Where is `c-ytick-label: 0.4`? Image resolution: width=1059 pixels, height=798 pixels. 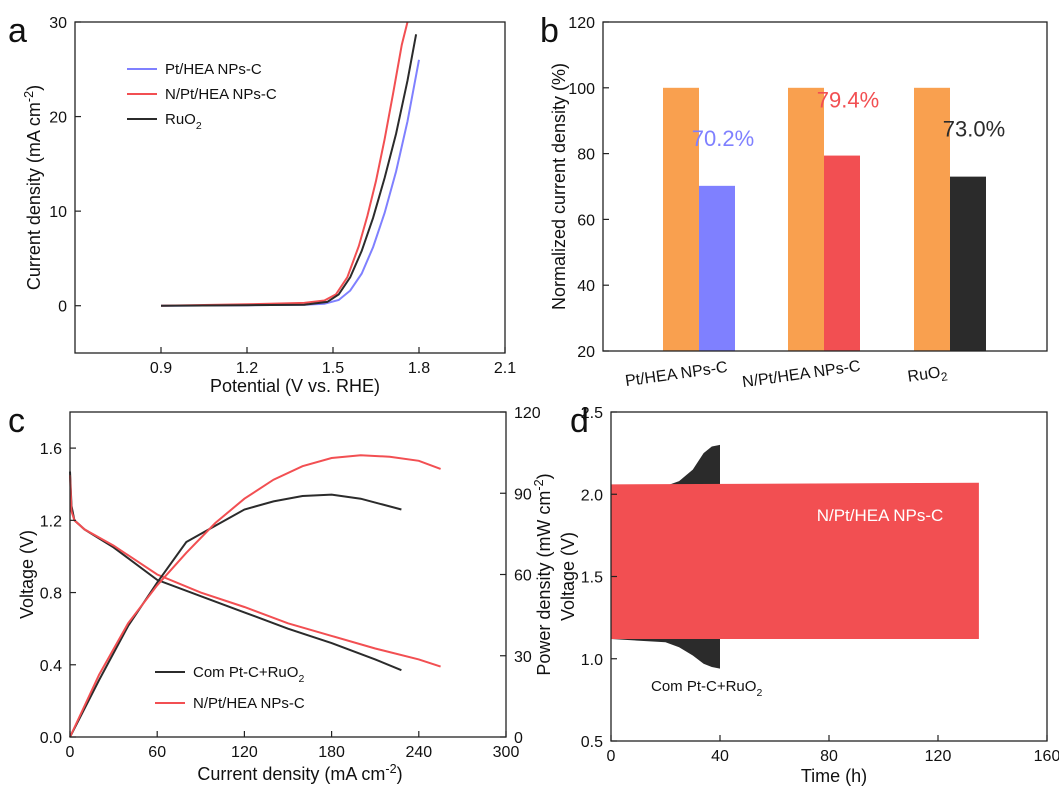 c-ytick-label: 0.4 is located at coordinates (51, 666).